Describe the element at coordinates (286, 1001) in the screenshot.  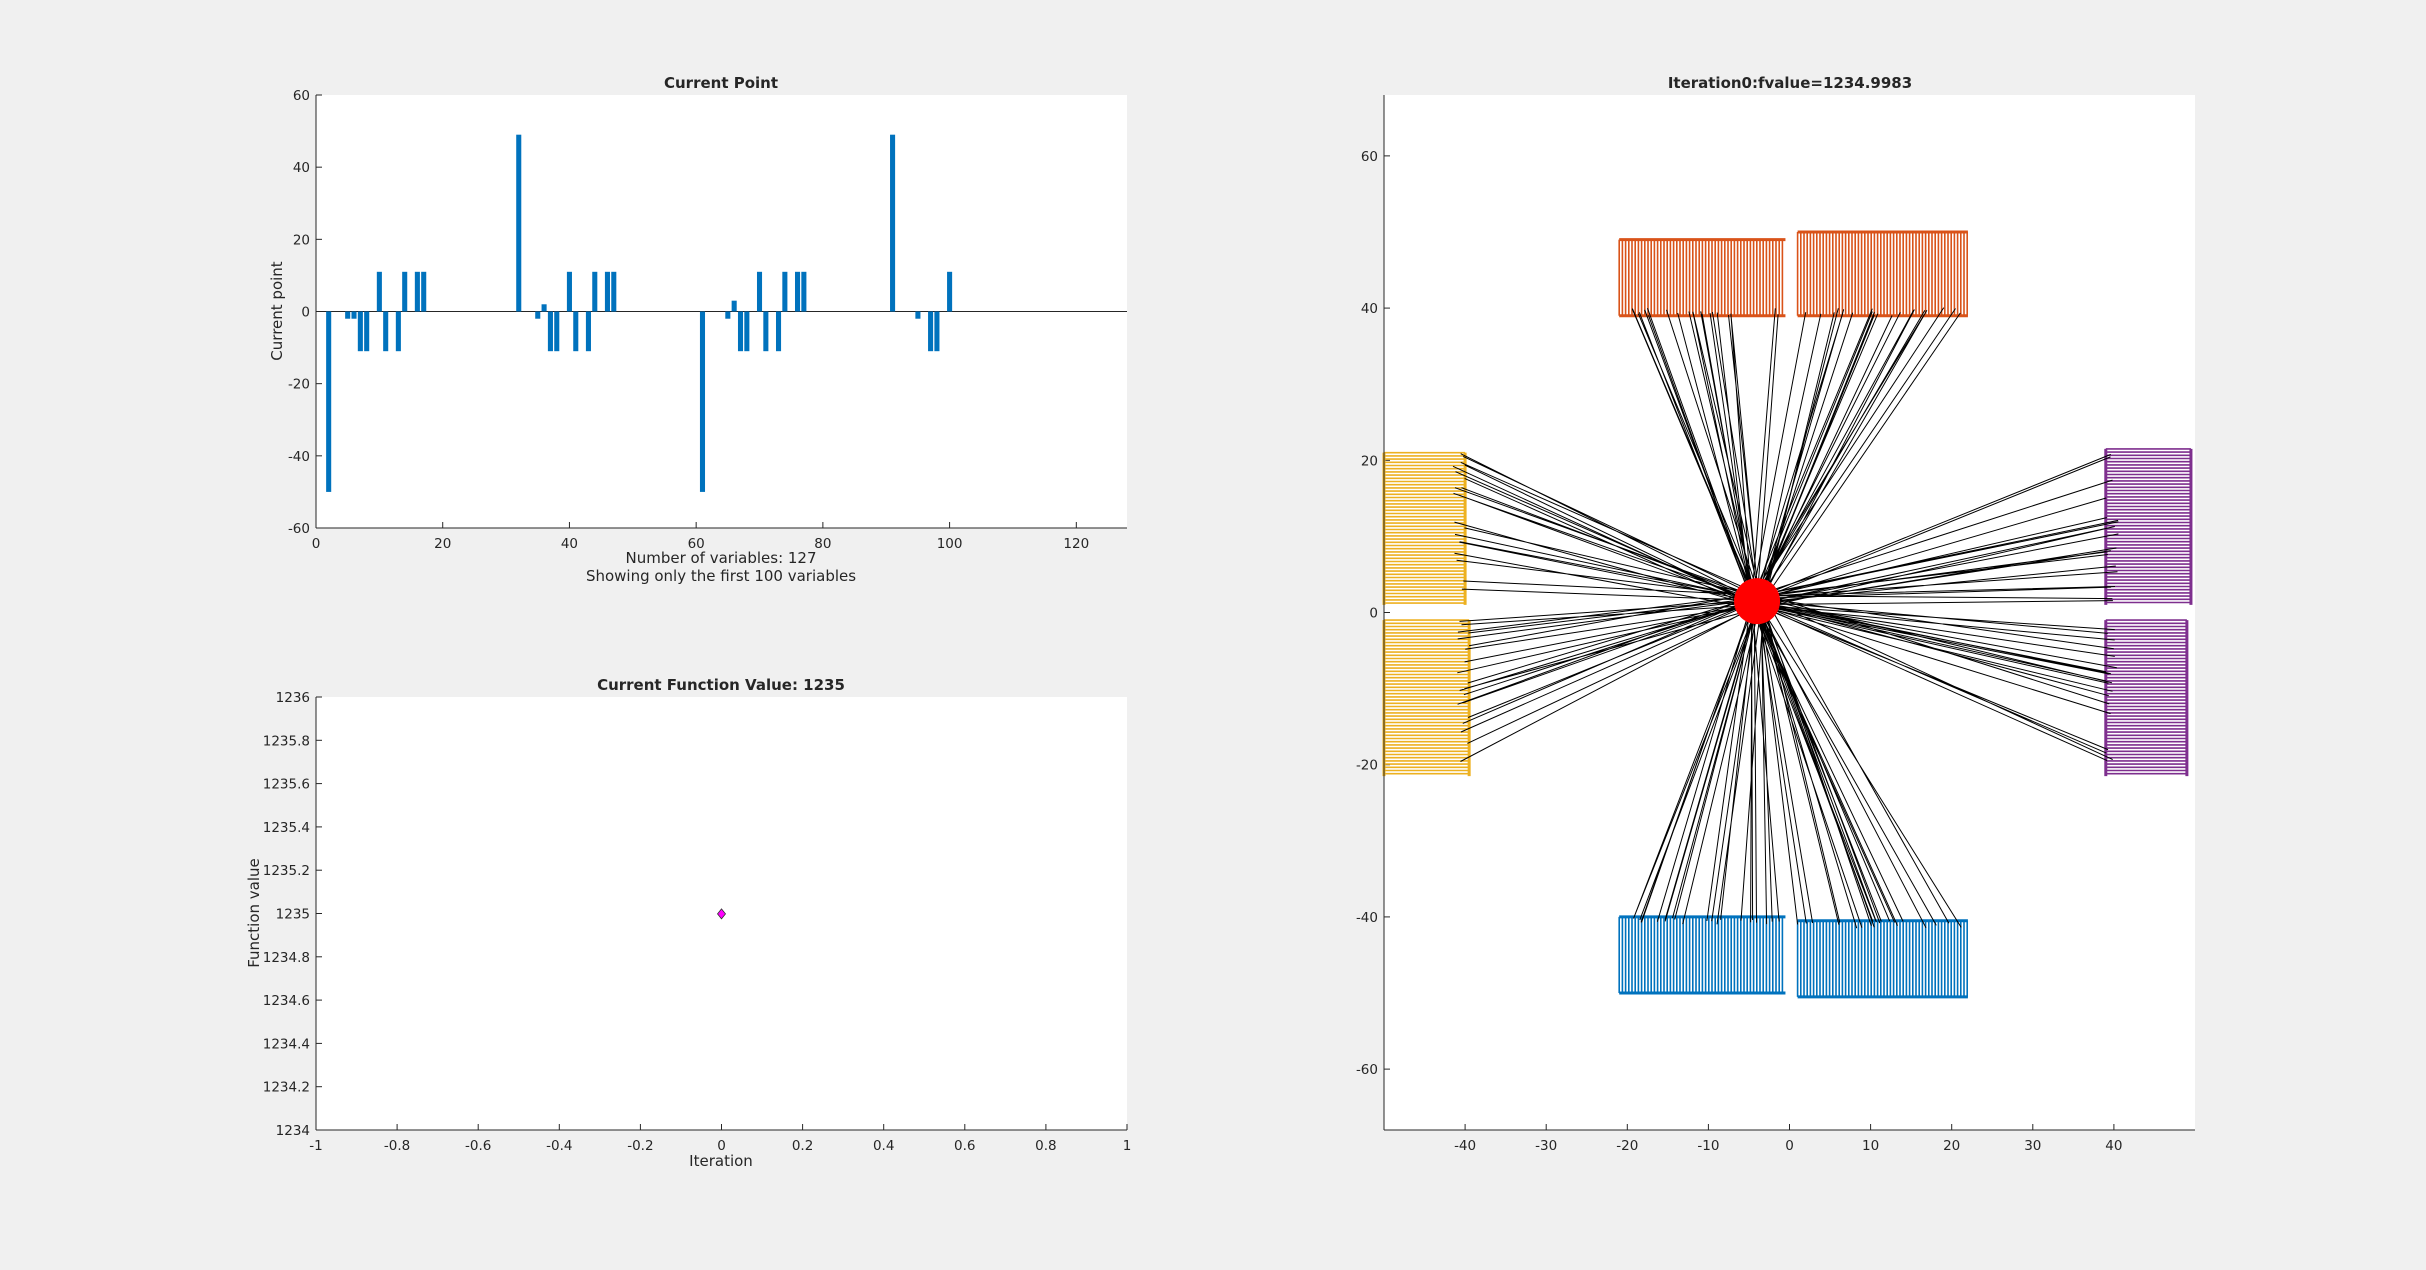
I see `y-tick-label: 1234.6` at that location.